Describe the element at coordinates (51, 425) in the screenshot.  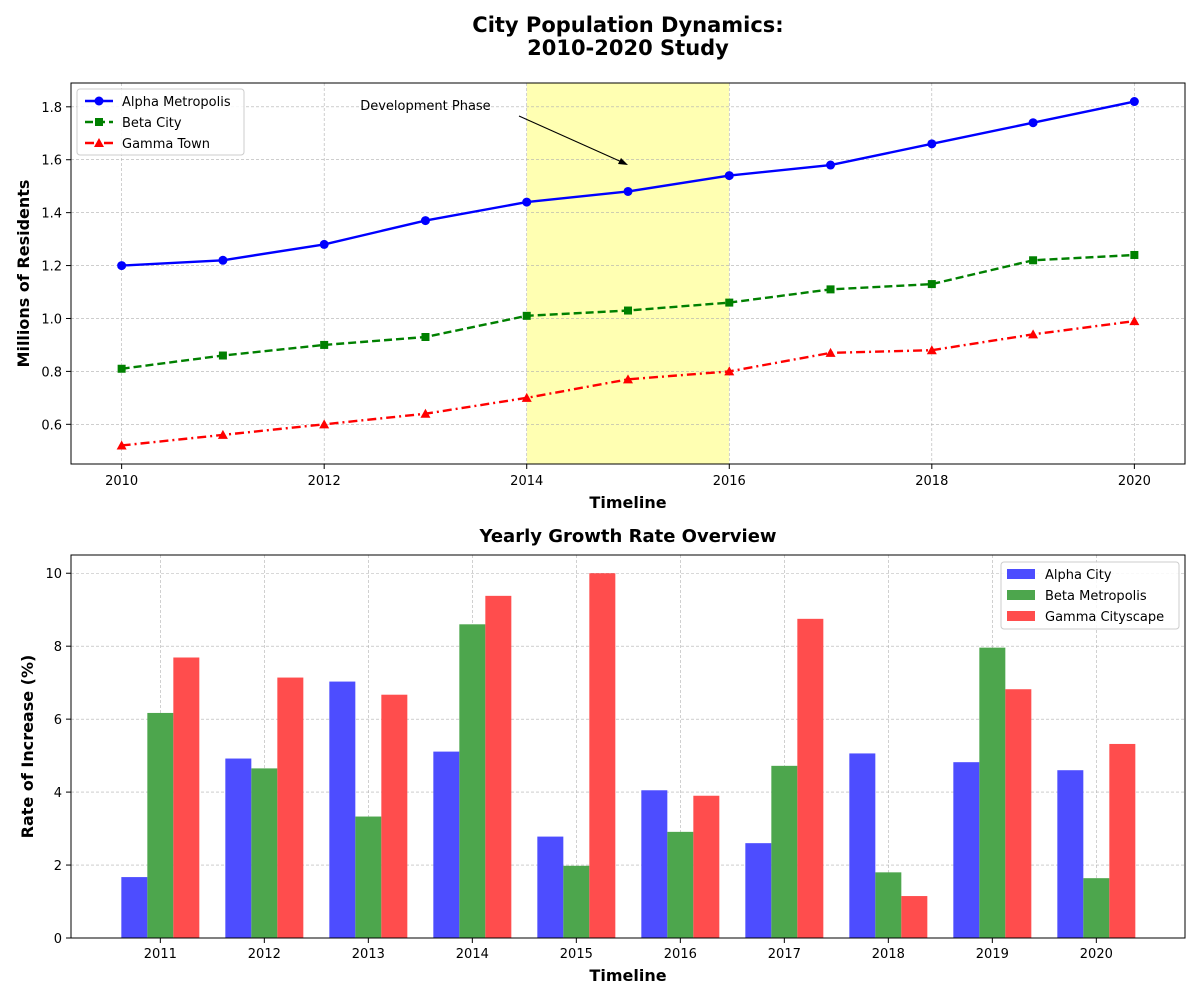
I see `y-tick-label: 0.6` at that location.